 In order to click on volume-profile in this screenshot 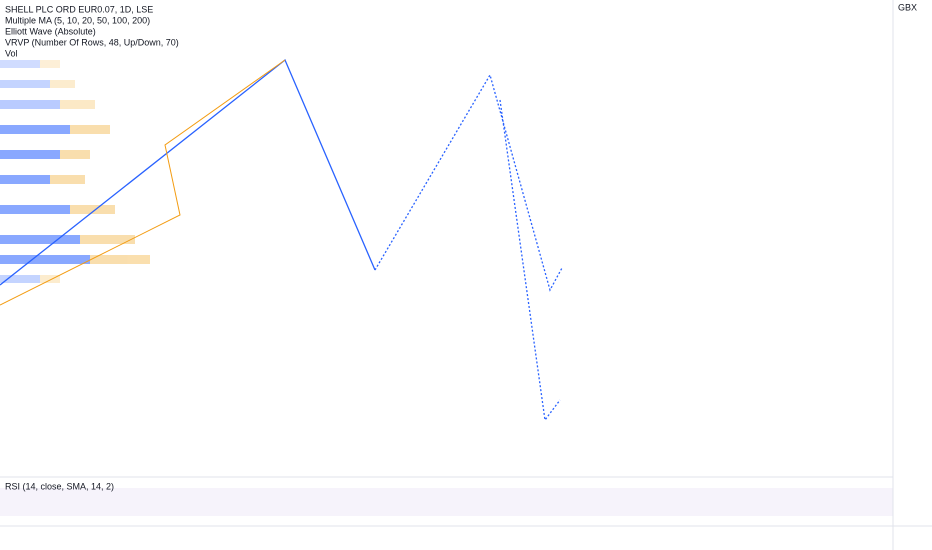, I will do `click(75, 171)`.